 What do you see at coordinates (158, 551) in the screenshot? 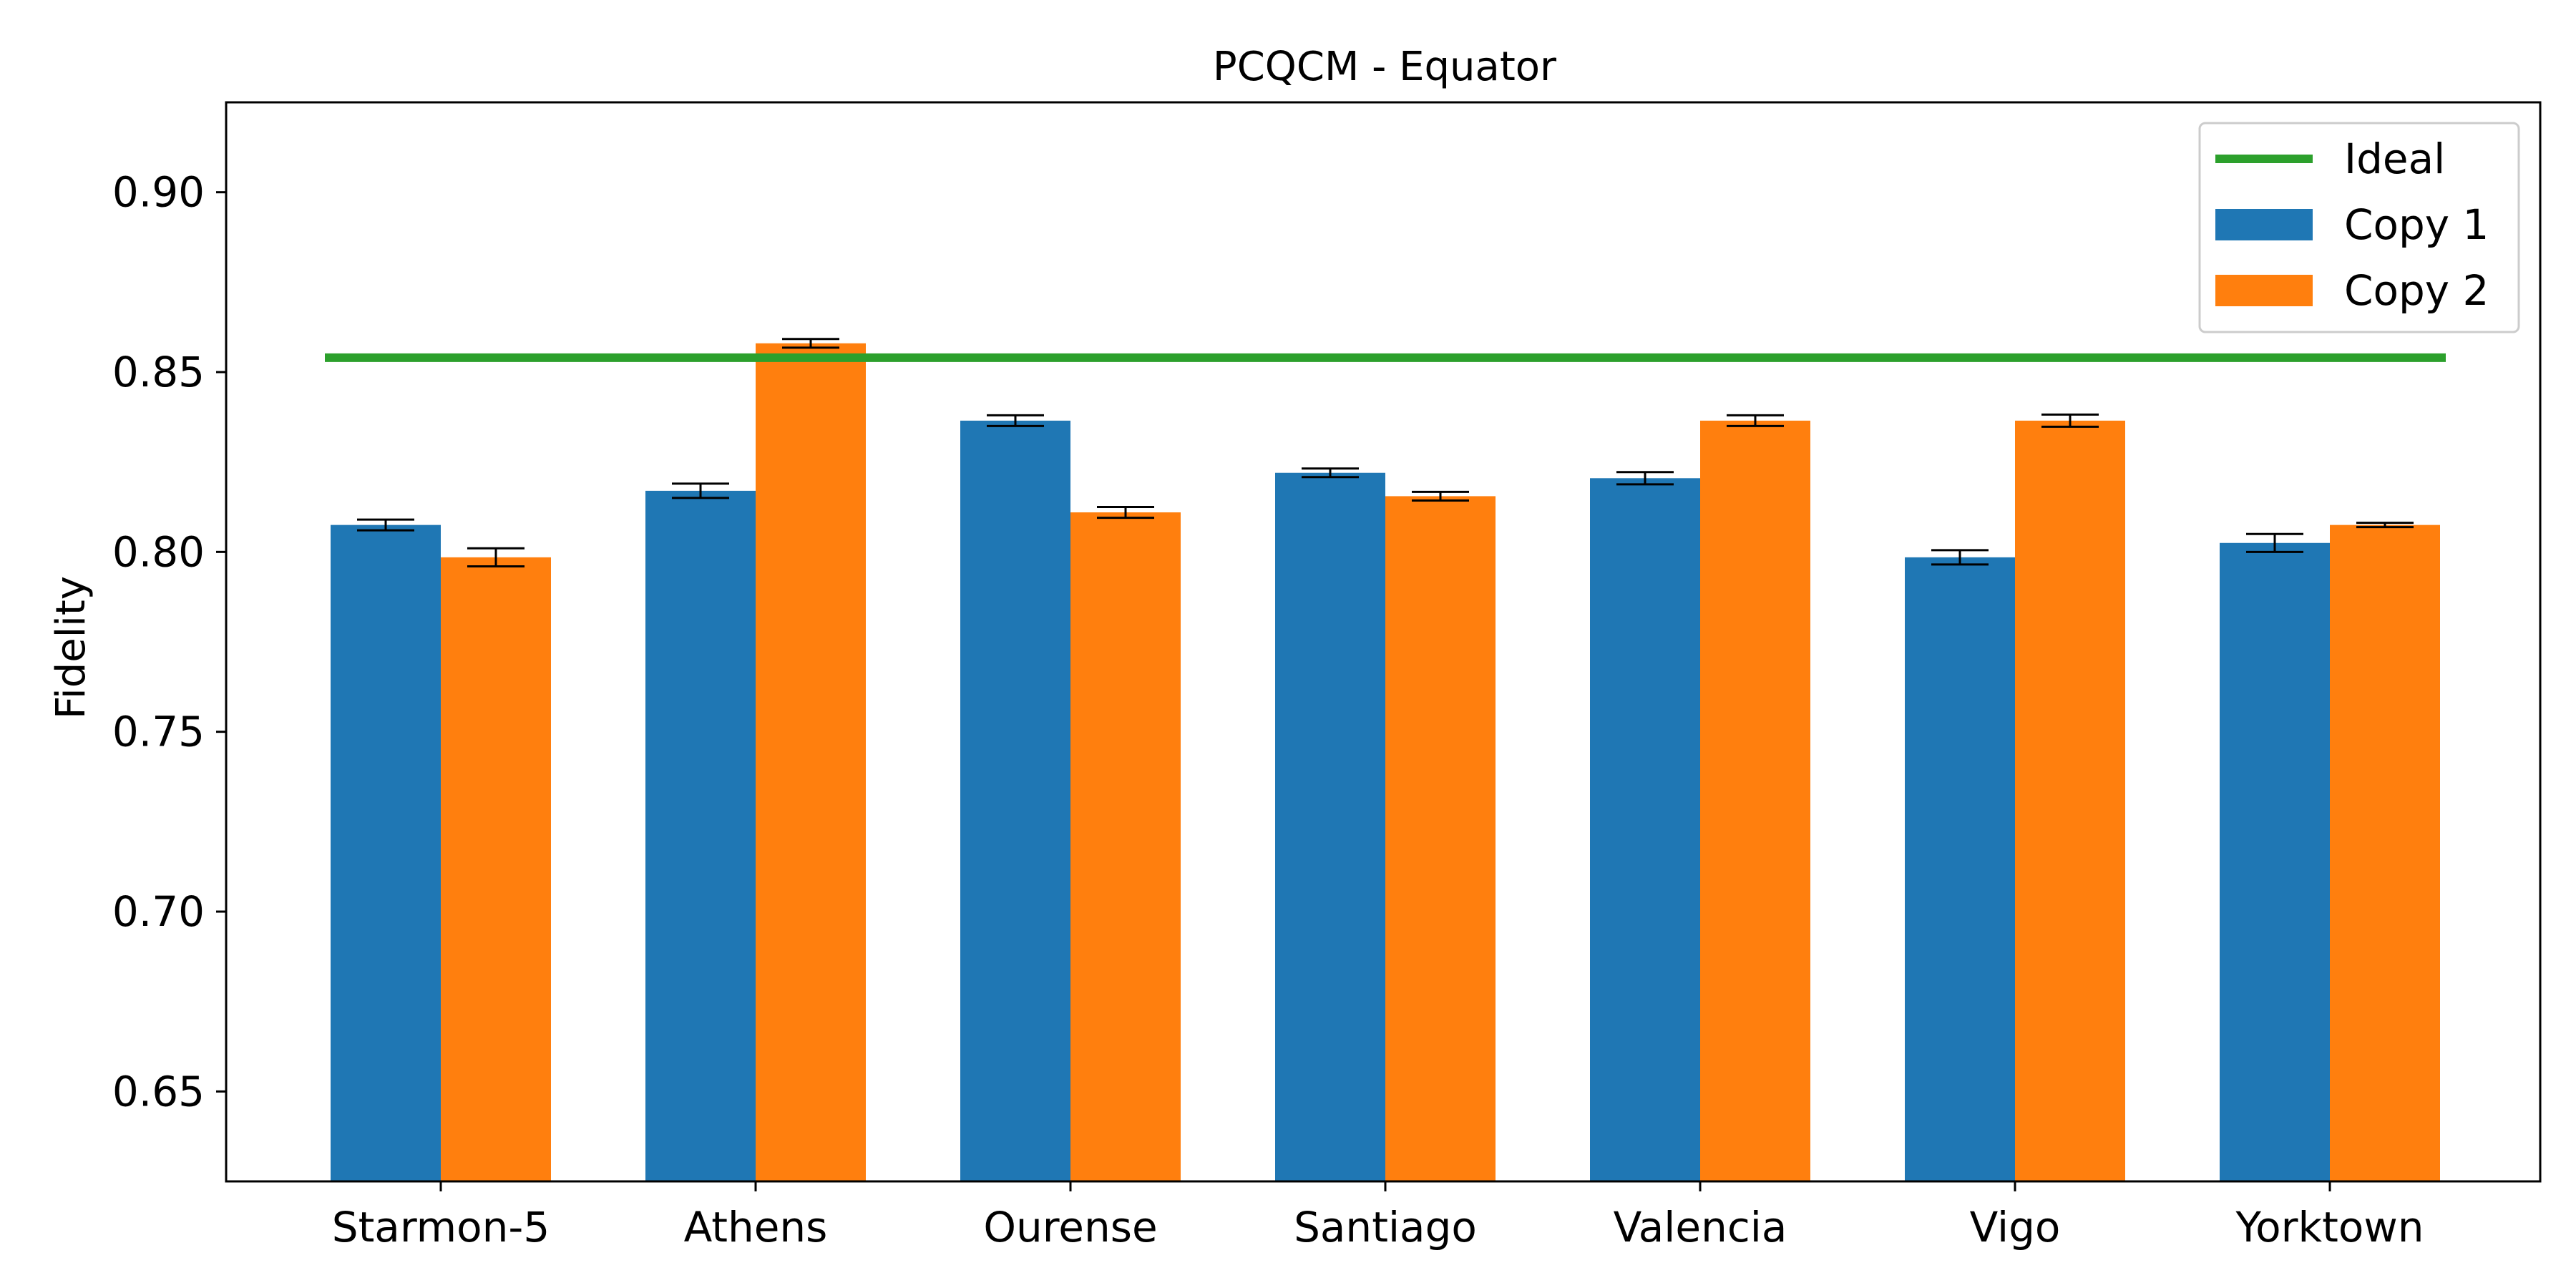
I see `y-tick-label: 0.80` at bounding box center [158, 551].